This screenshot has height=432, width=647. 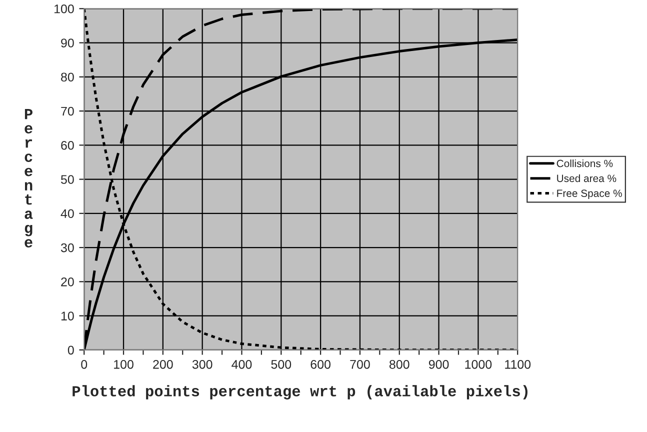 What do you see at coordinates (84, 364) in the screenshot?
I see `x-tick-label: 0` at bounding box center [84, 364].